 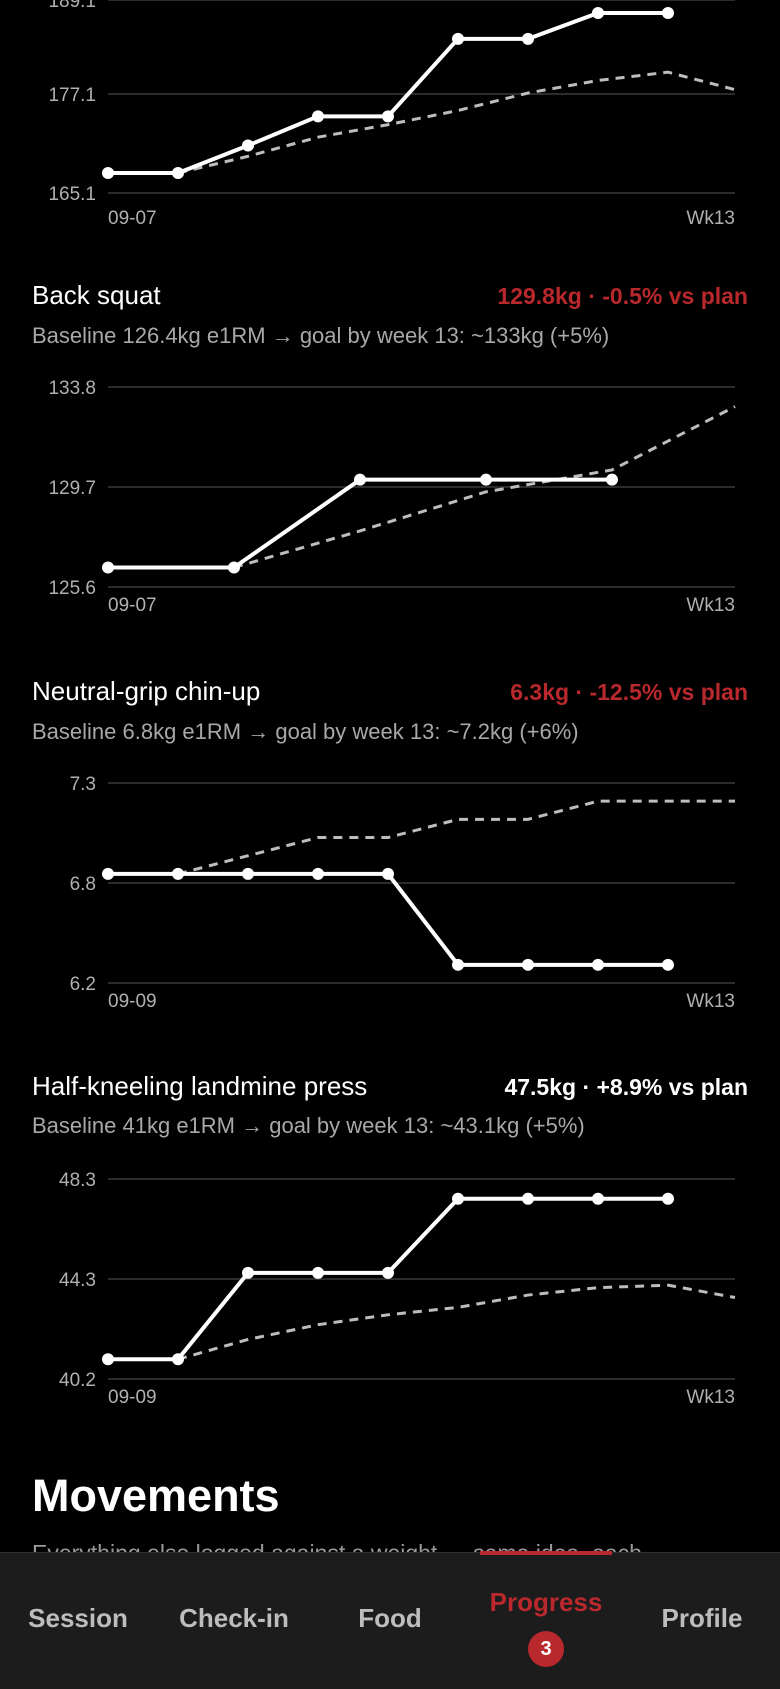 I want to click on tab-session: Session, so click(x=78, y=1621).